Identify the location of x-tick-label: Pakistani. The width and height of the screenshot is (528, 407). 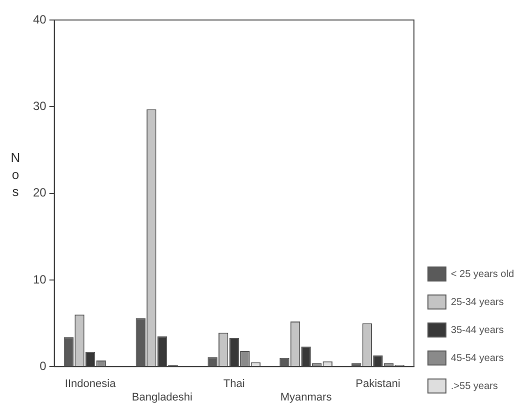
(378, 384).